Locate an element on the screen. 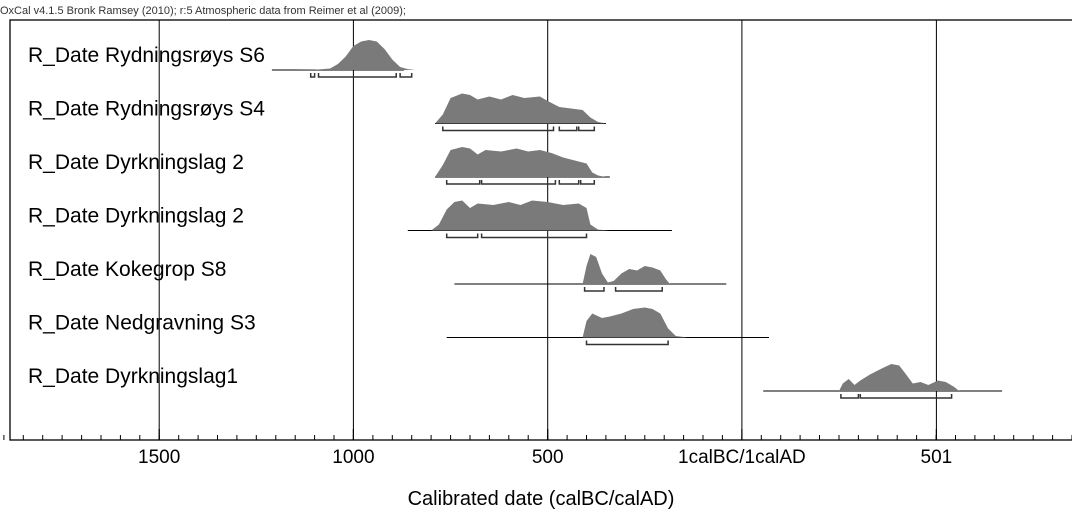  date-row: R_Date Rydningsrøys S4 is located at coordinates (317, 112).